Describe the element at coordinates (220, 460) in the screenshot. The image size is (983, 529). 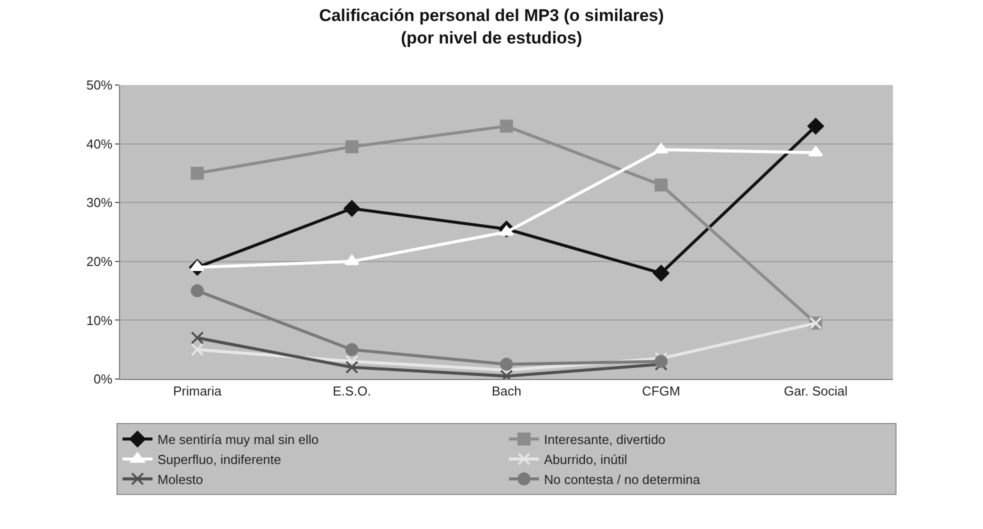
I see `legend-label: Superfluo, indiferente` at that location.